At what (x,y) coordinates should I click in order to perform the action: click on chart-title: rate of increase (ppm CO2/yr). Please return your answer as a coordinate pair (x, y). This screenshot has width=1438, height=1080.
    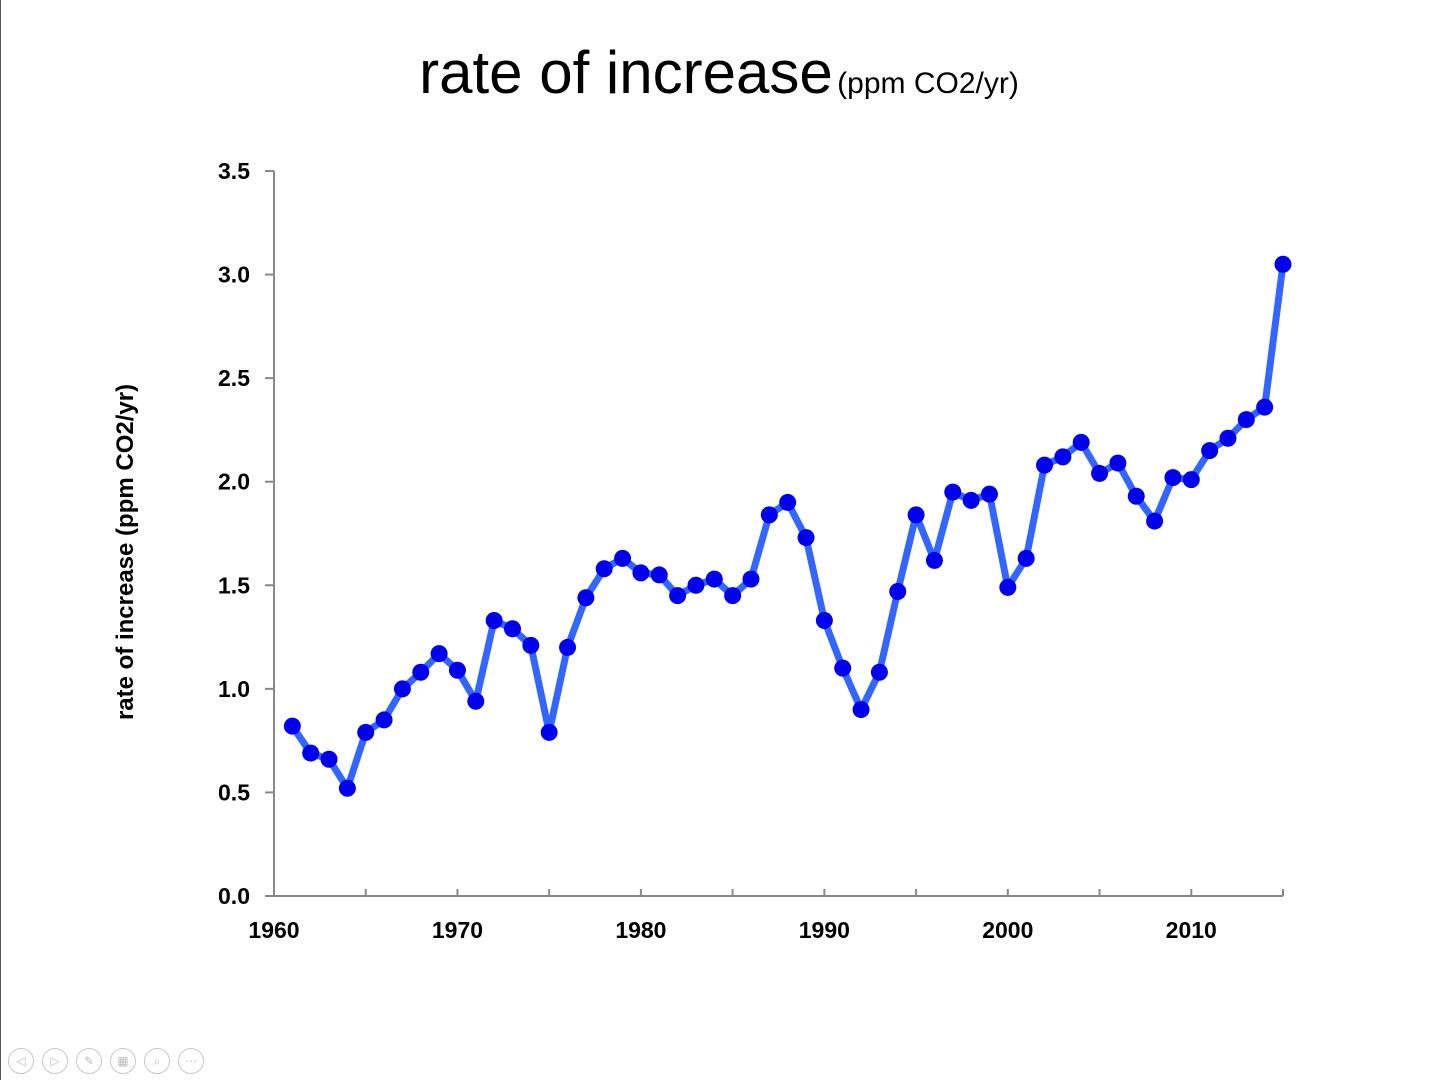
    Looking at the image, I should click on (719, 72).